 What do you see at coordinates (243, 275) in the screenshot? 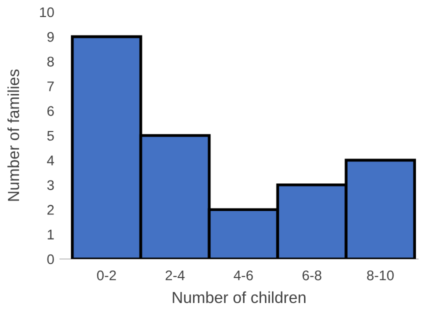
I see `x-tick-label: 4-6` at bounding box center [243, 275].